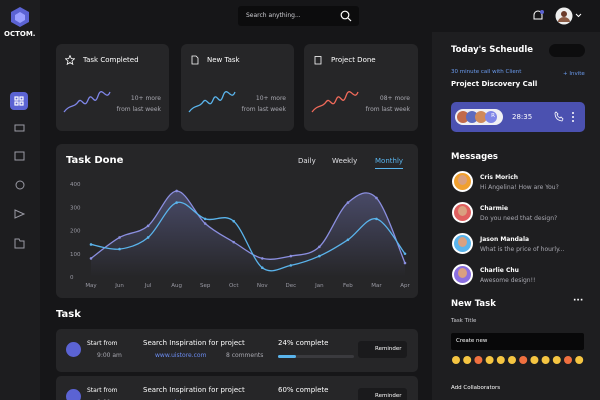 The width and height of the screenshot is (600, 400). I want to click on nav-icons, so click(20, 188).